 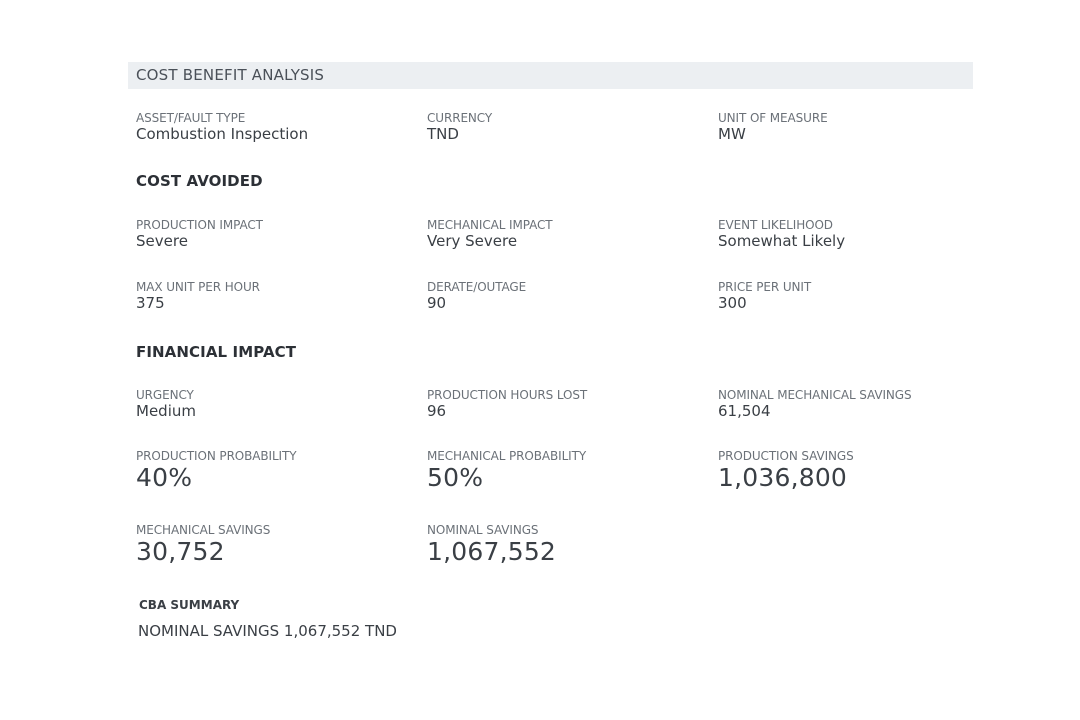 What do you see at coordinates (765, 287) in the screenshot?
I see `field-label: PRICE PER UNIT` at bounding box center [765, 287].